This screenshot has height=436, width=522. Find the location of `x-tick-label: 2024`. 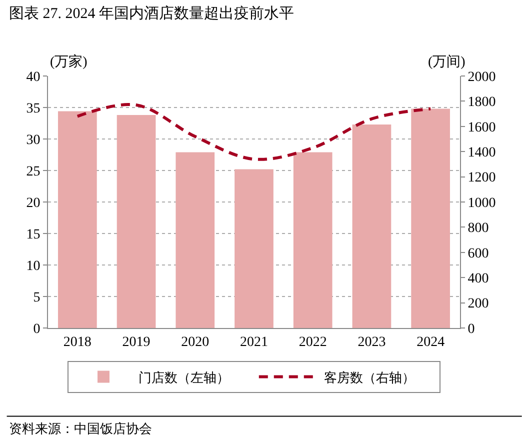

x-tick-label: 2024 is located at coordinates (430, 342).